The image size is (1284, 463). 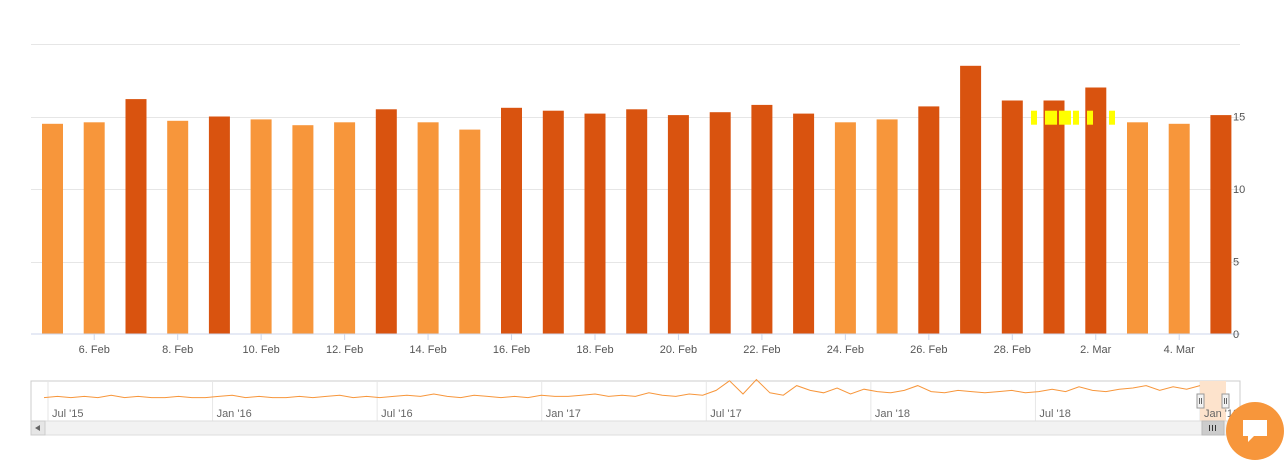 What do you see at coordinates (1225, 401) in the screenshot?
I see `navigator-right-handle` at bounding box center [1225, 401].